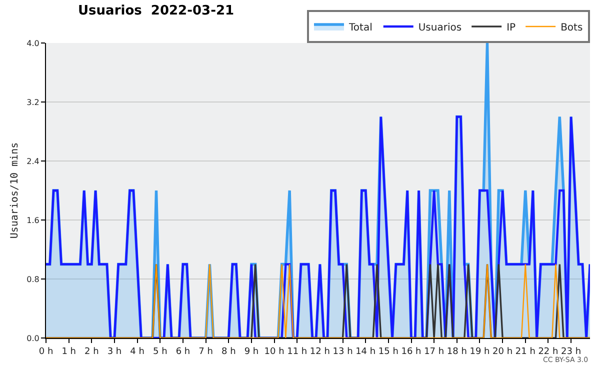 This screenshot has height=370, width=600. What do you see at coordinates (46, 351) in the screenshot?
I see `x-tick-label: 0 h` at bounding box center [46, 351].